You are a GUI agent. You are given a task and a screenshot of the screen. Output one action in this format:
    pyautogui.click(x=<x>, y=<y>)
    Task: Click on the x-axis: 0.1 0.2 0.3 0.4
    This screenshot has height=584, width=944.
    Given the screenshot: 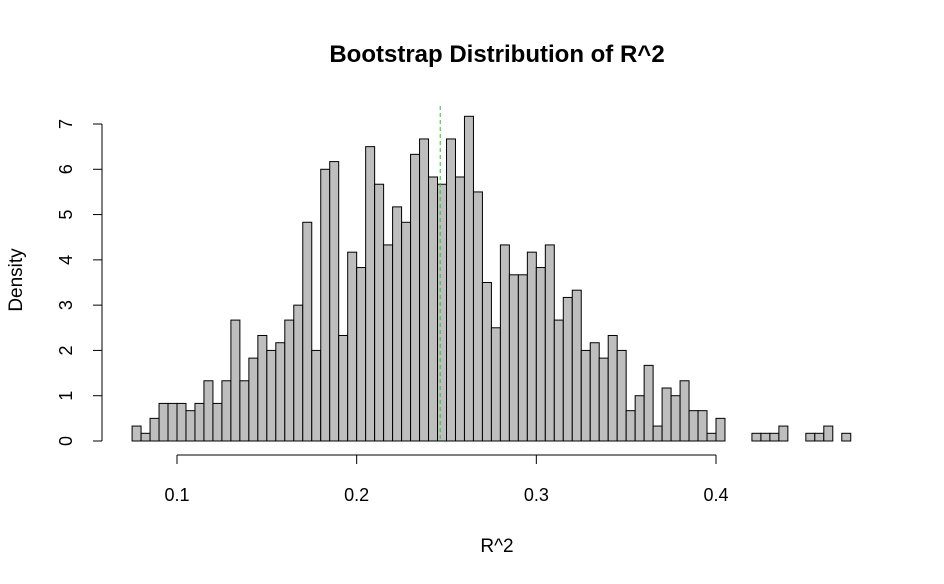 What is the action you would take?
    pyautogui.click(x=446, y=479)
    